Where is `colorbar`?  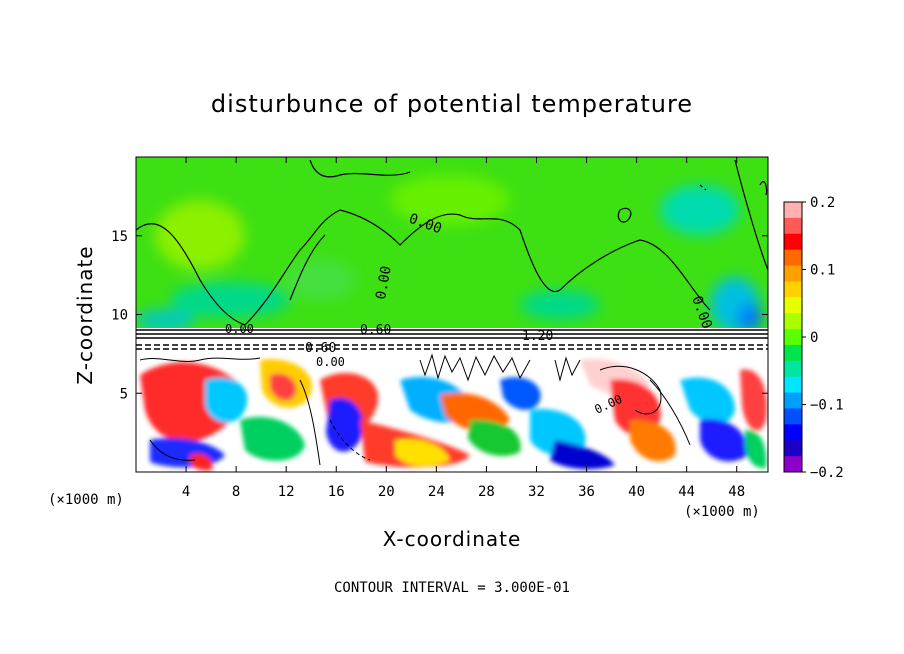 colorbar is located at coordinates (793, 337).